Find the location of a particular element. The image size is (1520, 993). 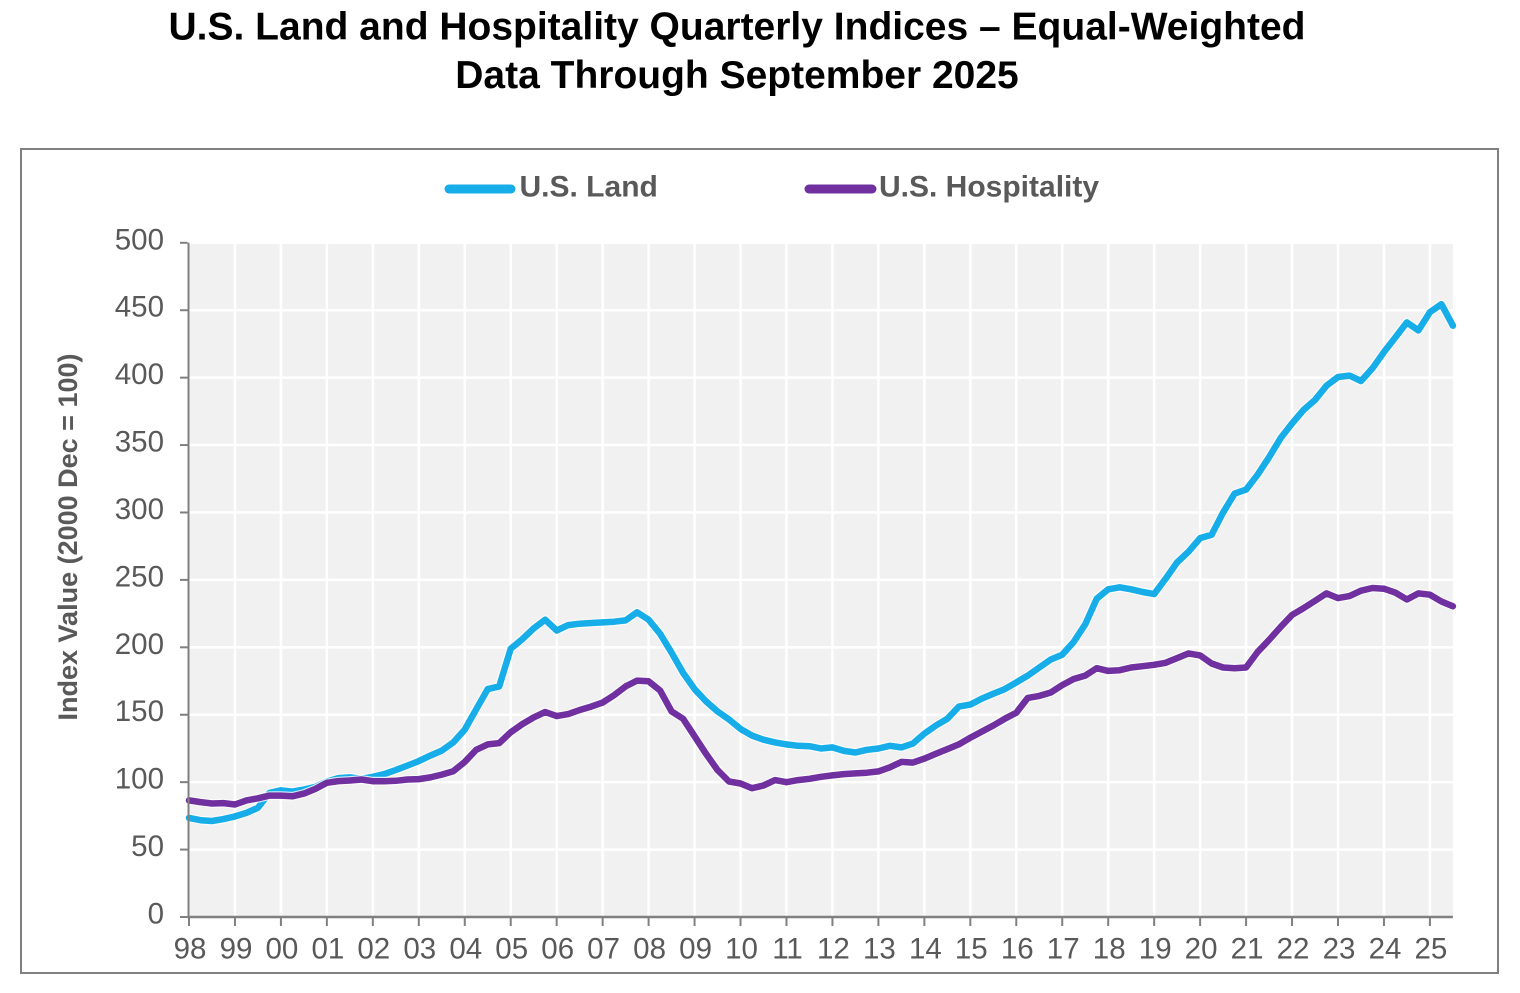

svg-text: 08 is located at coordinates (649, 949).